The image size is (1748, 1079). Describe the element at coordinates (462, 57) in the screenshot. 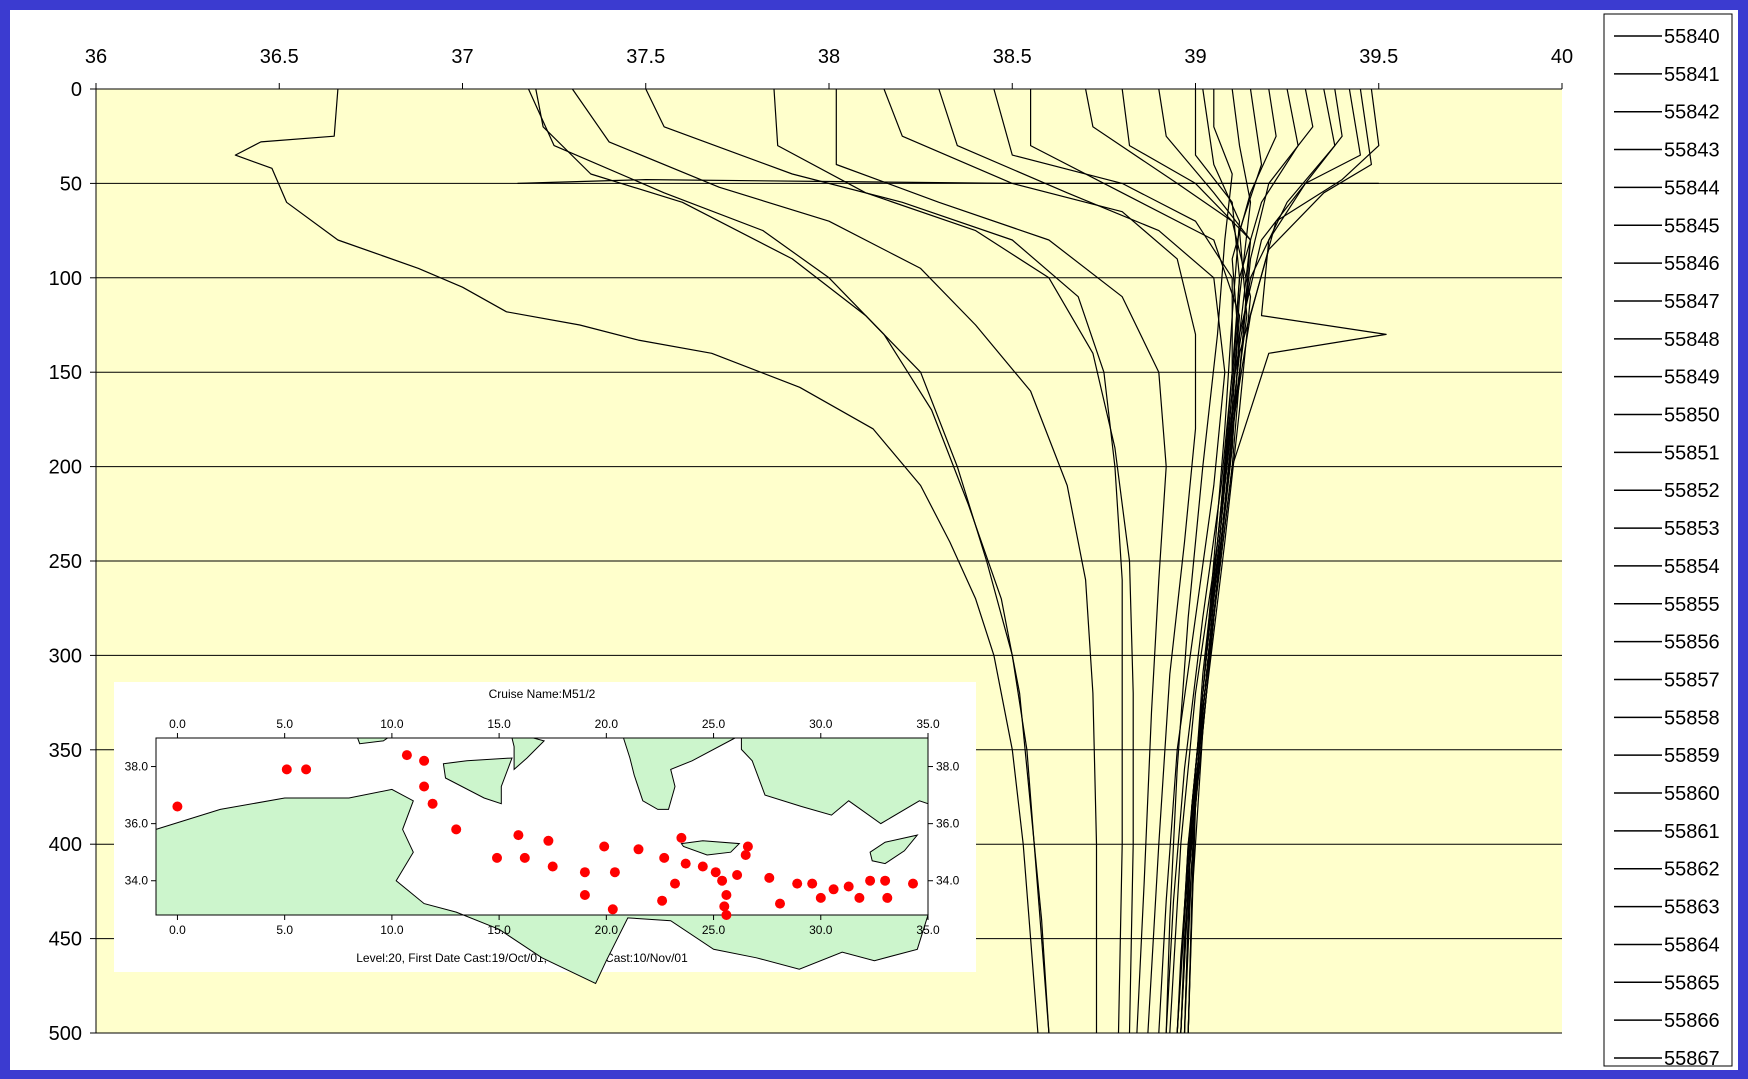

I see `x-tick-label: 37` at that location.